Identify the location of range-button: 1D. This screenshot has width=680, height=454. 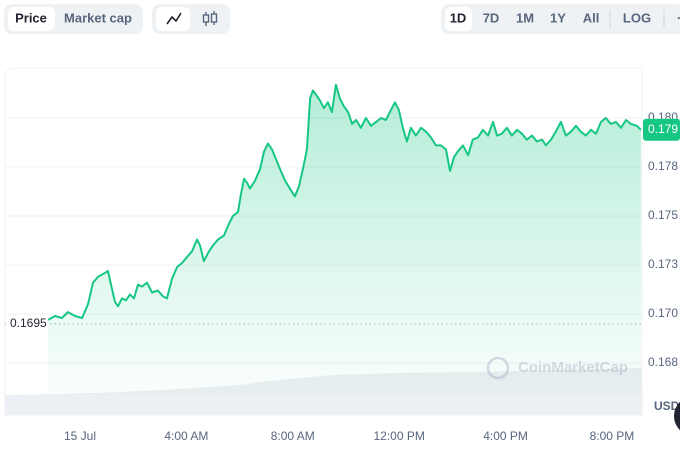
(458, 17).